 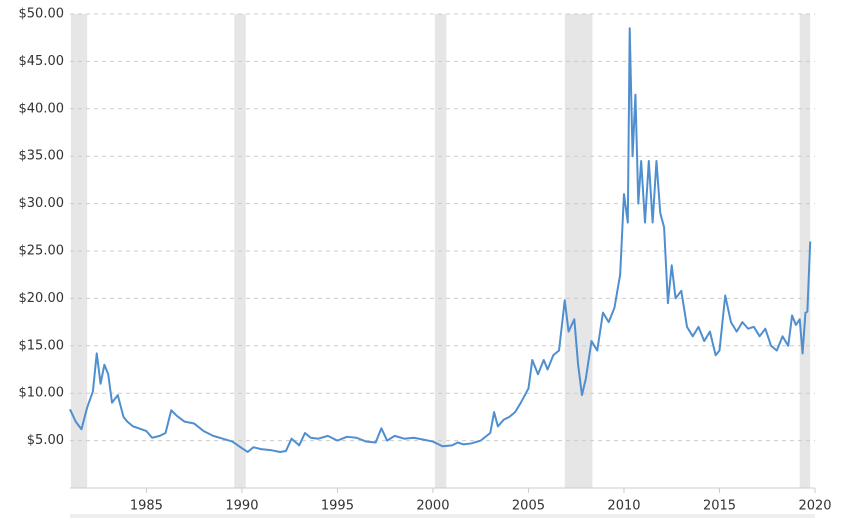 I want to click on recession-band, so click(x=805, y=251).